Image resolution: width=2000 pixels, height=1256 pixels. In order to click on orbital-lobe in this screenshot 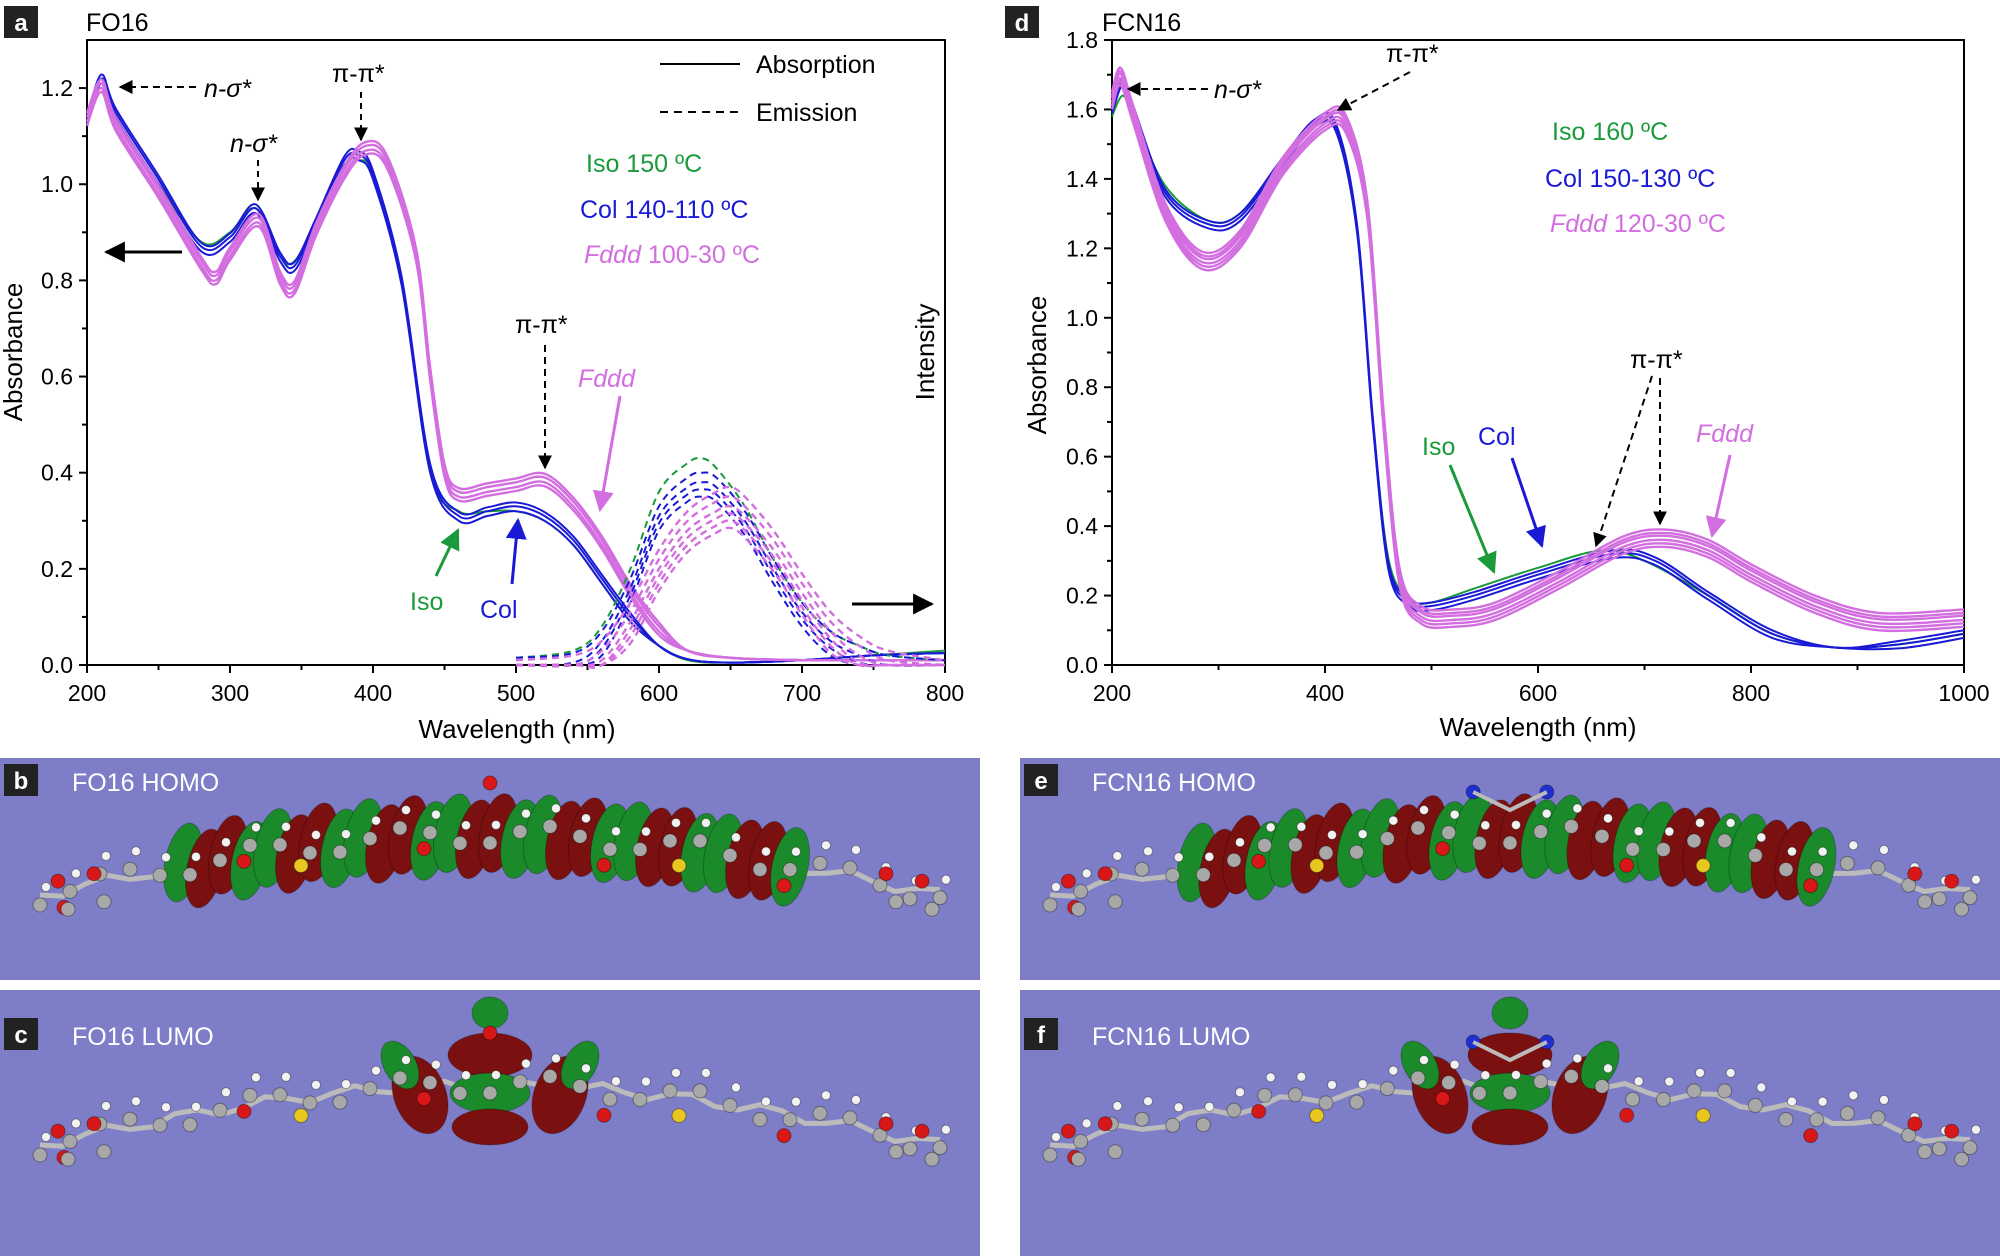, I will do `click(490, 1013)`.